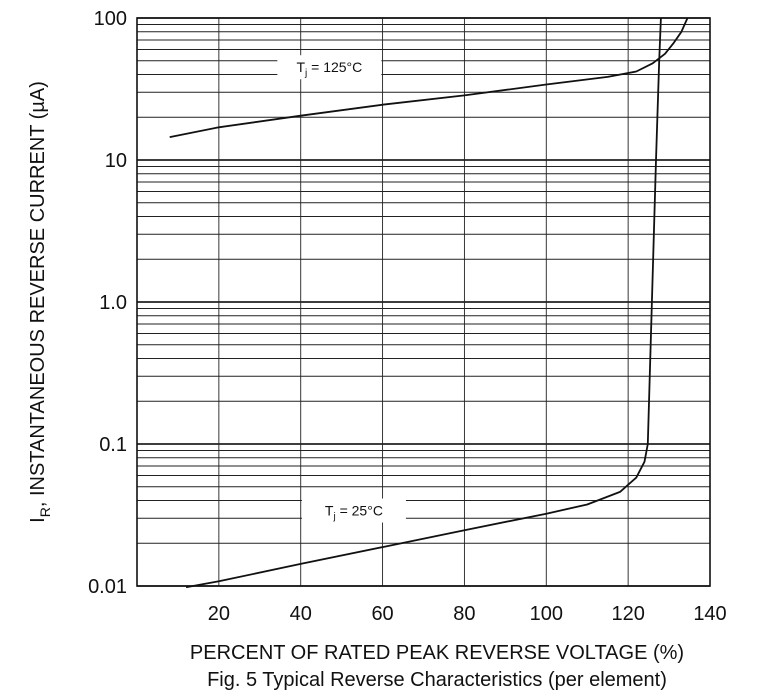  I want to click on x-tick-label: 100, so click(546, 614).